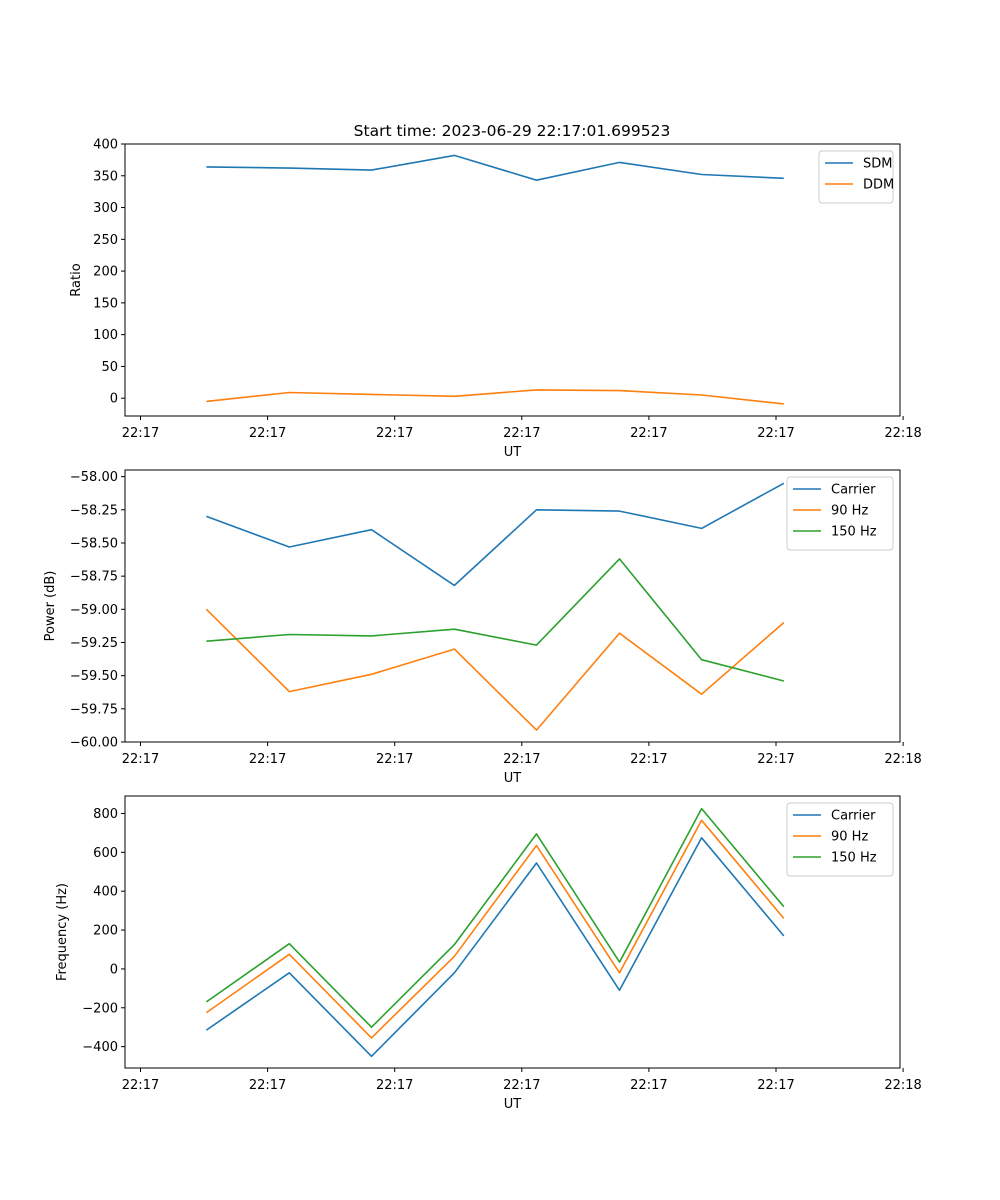 This screenshot has height=1200, width=1000. Describe the element at coordinates (495, 167) in the screenshot. I see `series-line-sdm` at that location.